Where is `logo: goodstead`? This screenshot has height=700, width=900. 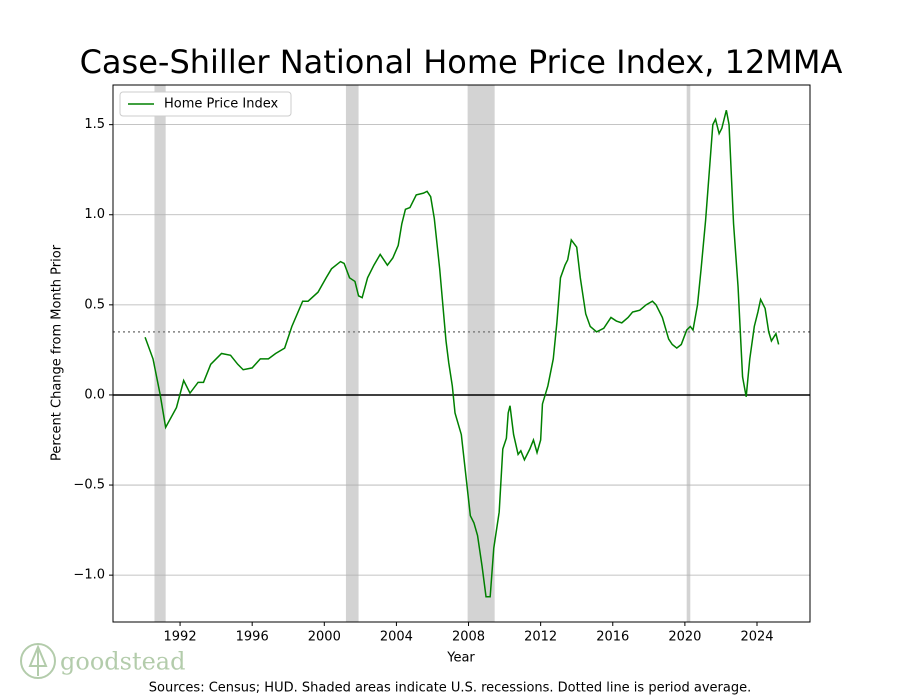
logo: goodstead is located at coordinates (102, 661).